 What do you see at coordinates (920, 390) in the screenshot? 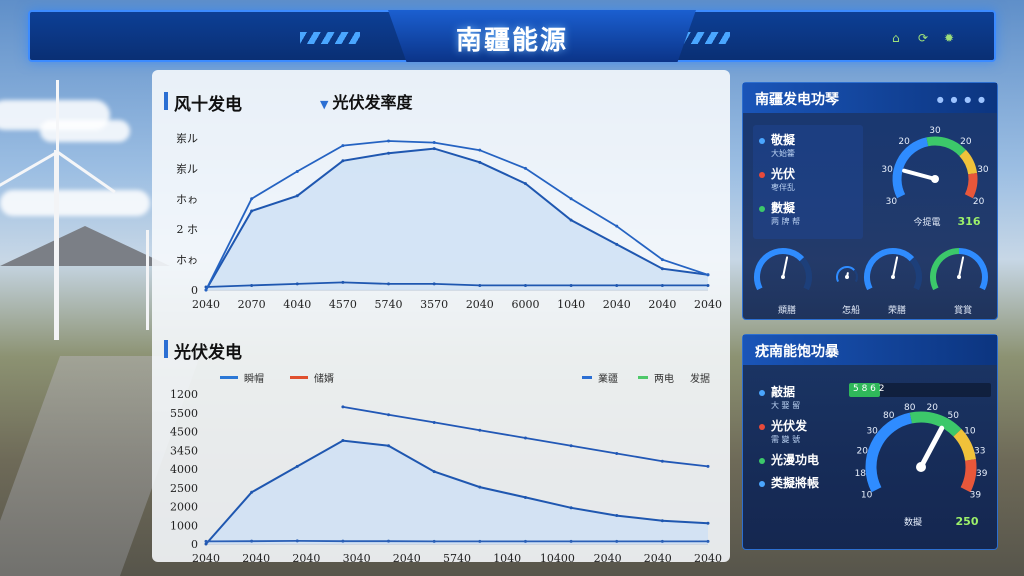
I see `right-bottom-progress: 5 8 6 2` at bounding box center [920, 390].